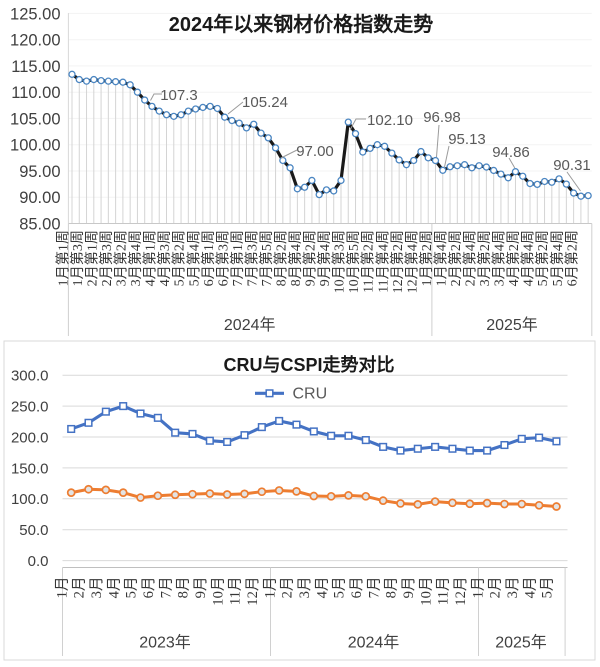 This screenshot has height=667, width=600. Describe the element at coordinates (511, 152) in the screenshot. I see `svg-text: 94.86` at that location.